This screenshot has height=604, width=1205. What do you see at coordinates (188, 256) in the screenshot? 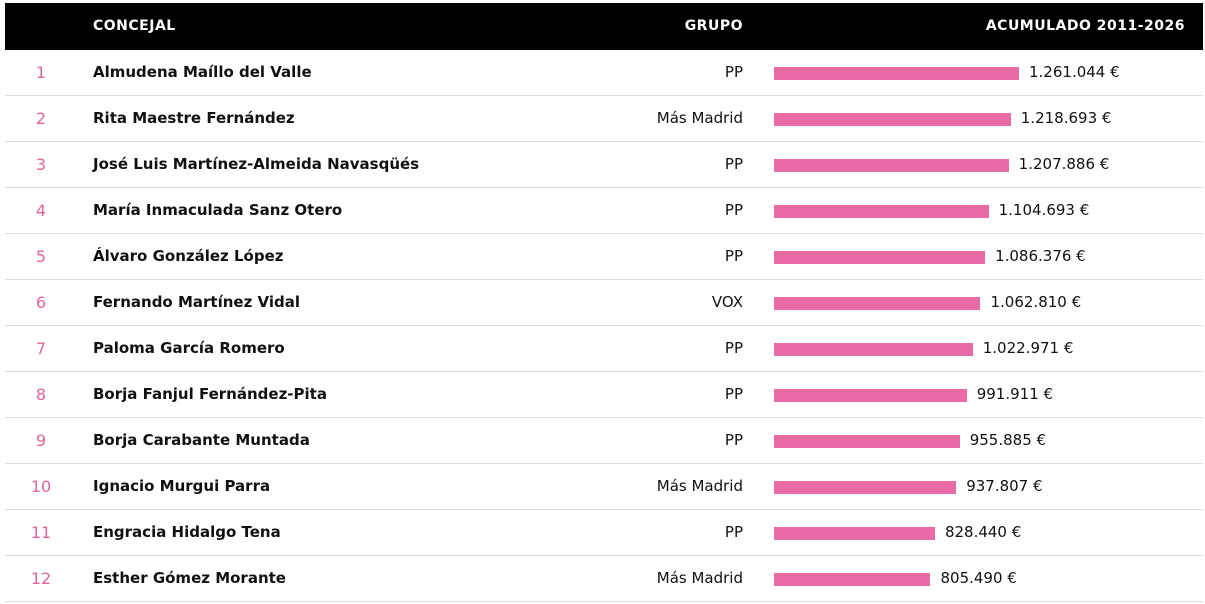
I see `councillor-name: Álvaro González López` at bounding box center [188, 256].